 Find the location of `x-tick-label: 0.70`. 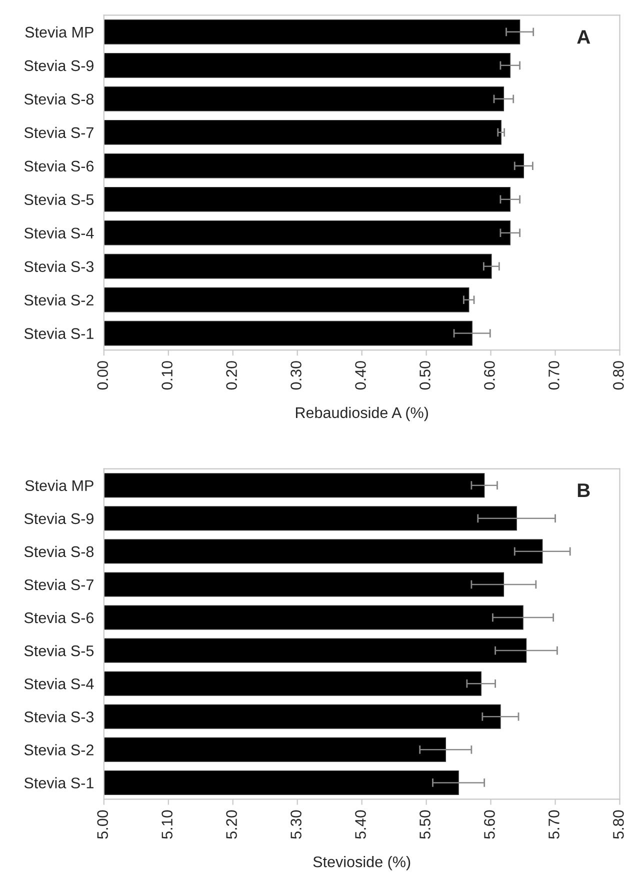

x-tick-label: 0.70 is located at coordinates (554, 375).